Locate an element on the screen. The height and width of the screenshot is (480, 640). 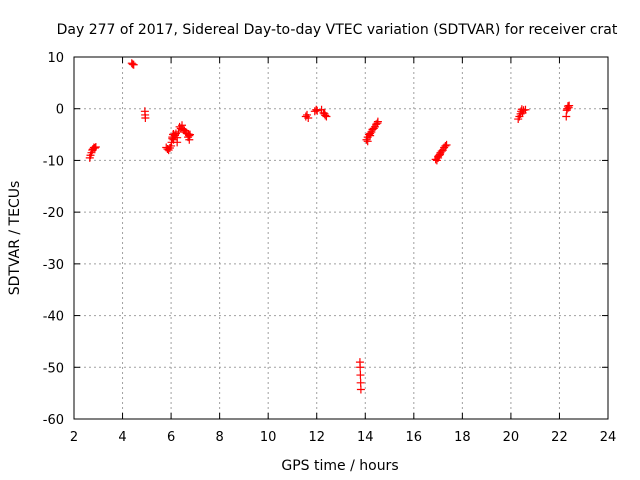
y-tick-label: 0 is located at coordinates (60, 110).